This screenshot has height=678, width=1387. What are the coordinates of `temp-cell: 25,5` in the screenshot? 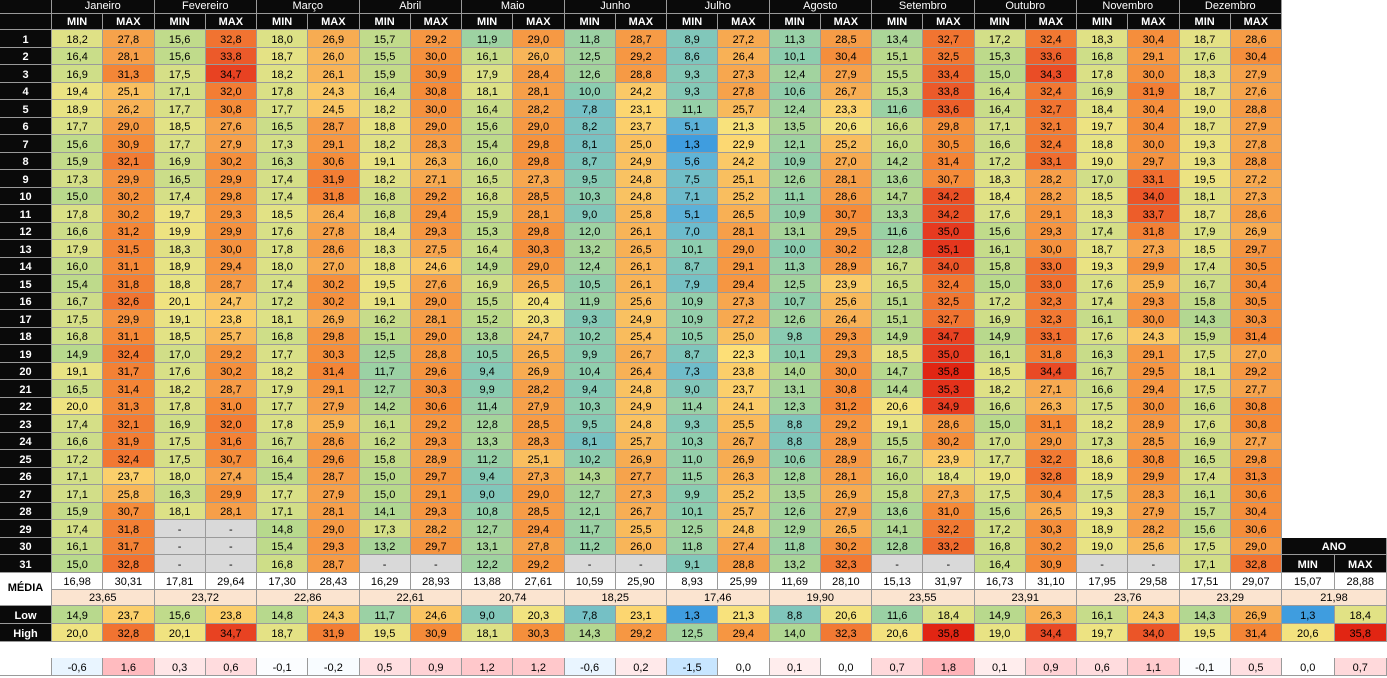 It's located at (641, 529).